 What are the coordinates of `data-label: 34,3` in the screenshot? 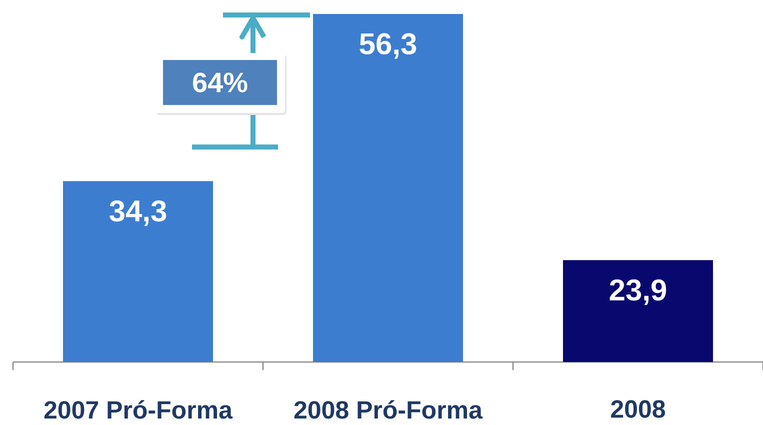 It's located at (138, 213).